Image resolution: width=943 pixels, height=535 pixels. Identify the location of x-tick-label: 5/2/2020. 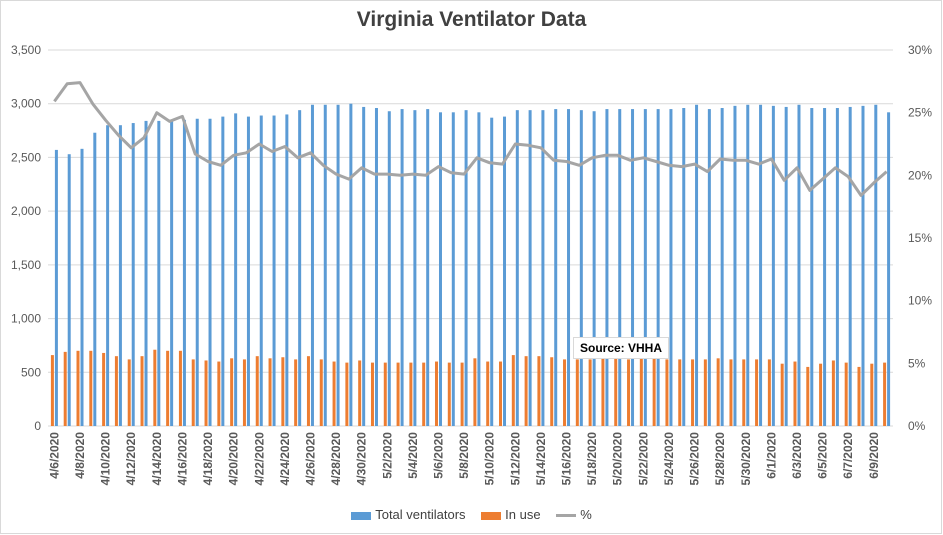
(387, 455).